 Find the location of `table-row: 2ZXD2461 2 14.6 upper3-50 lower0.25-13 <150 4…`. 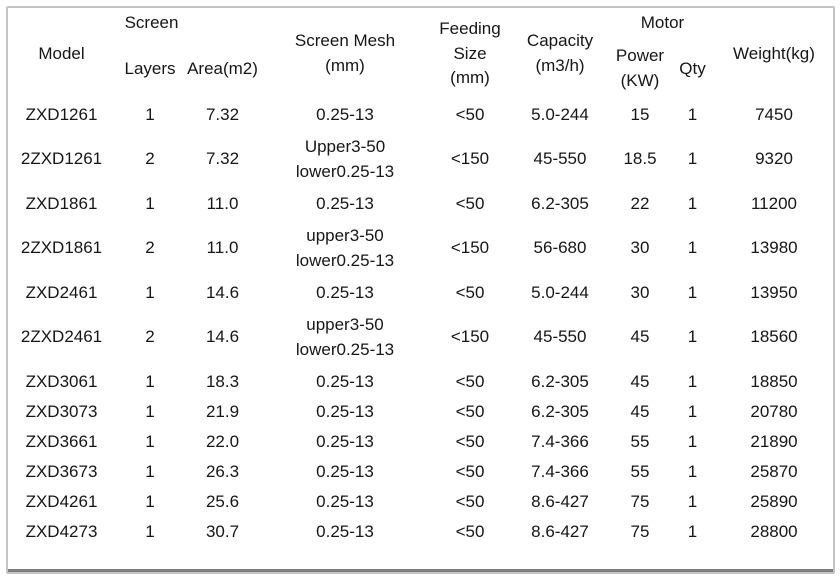

table-row: 2ZXD2461 2 14.6 upper3-50 lower0.25-13 <150 4… is located at coordinates (420, 337).